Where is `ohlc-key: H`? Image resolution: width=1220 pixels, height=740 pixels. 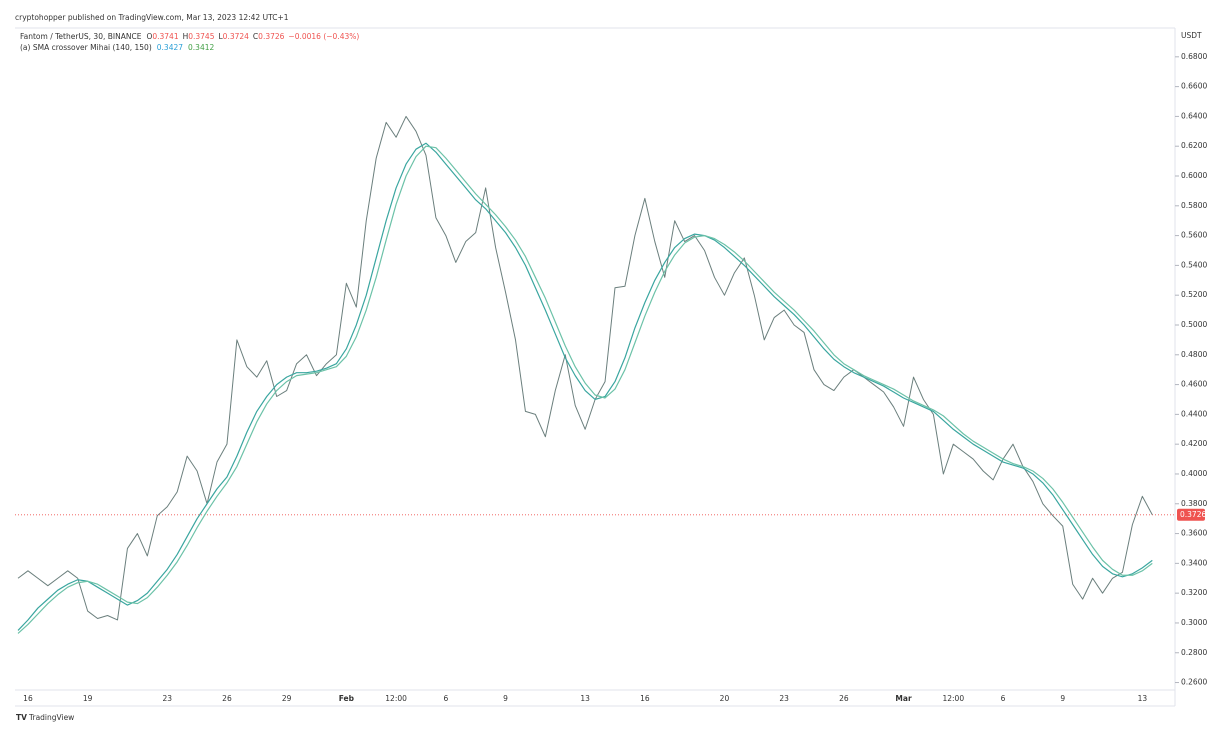
ohlc-key: H is located at coordinates (186, 36).